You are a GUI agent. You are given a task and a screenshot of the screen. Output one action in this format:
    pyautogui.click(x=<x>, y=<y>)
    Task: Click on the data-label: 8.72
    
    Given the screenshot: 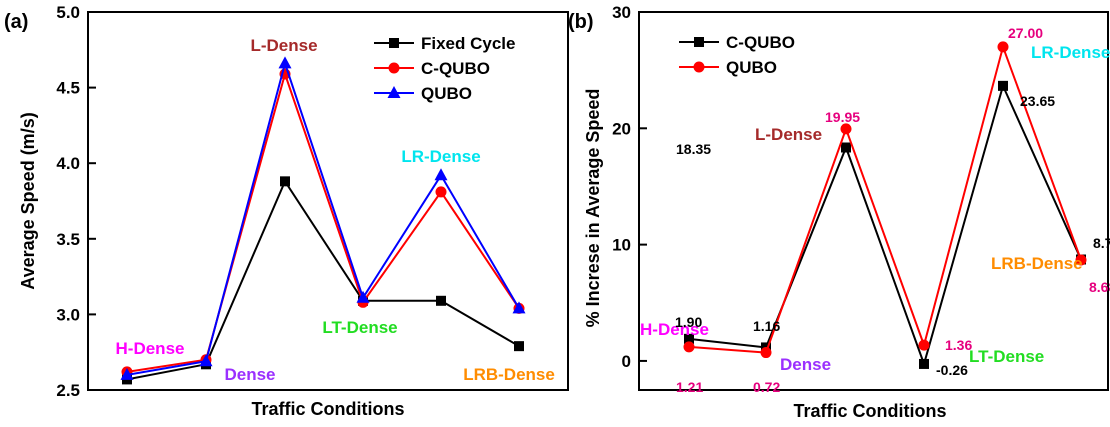 What is the action you would take?
    pyautogui.click(x=1101, y=243)
    